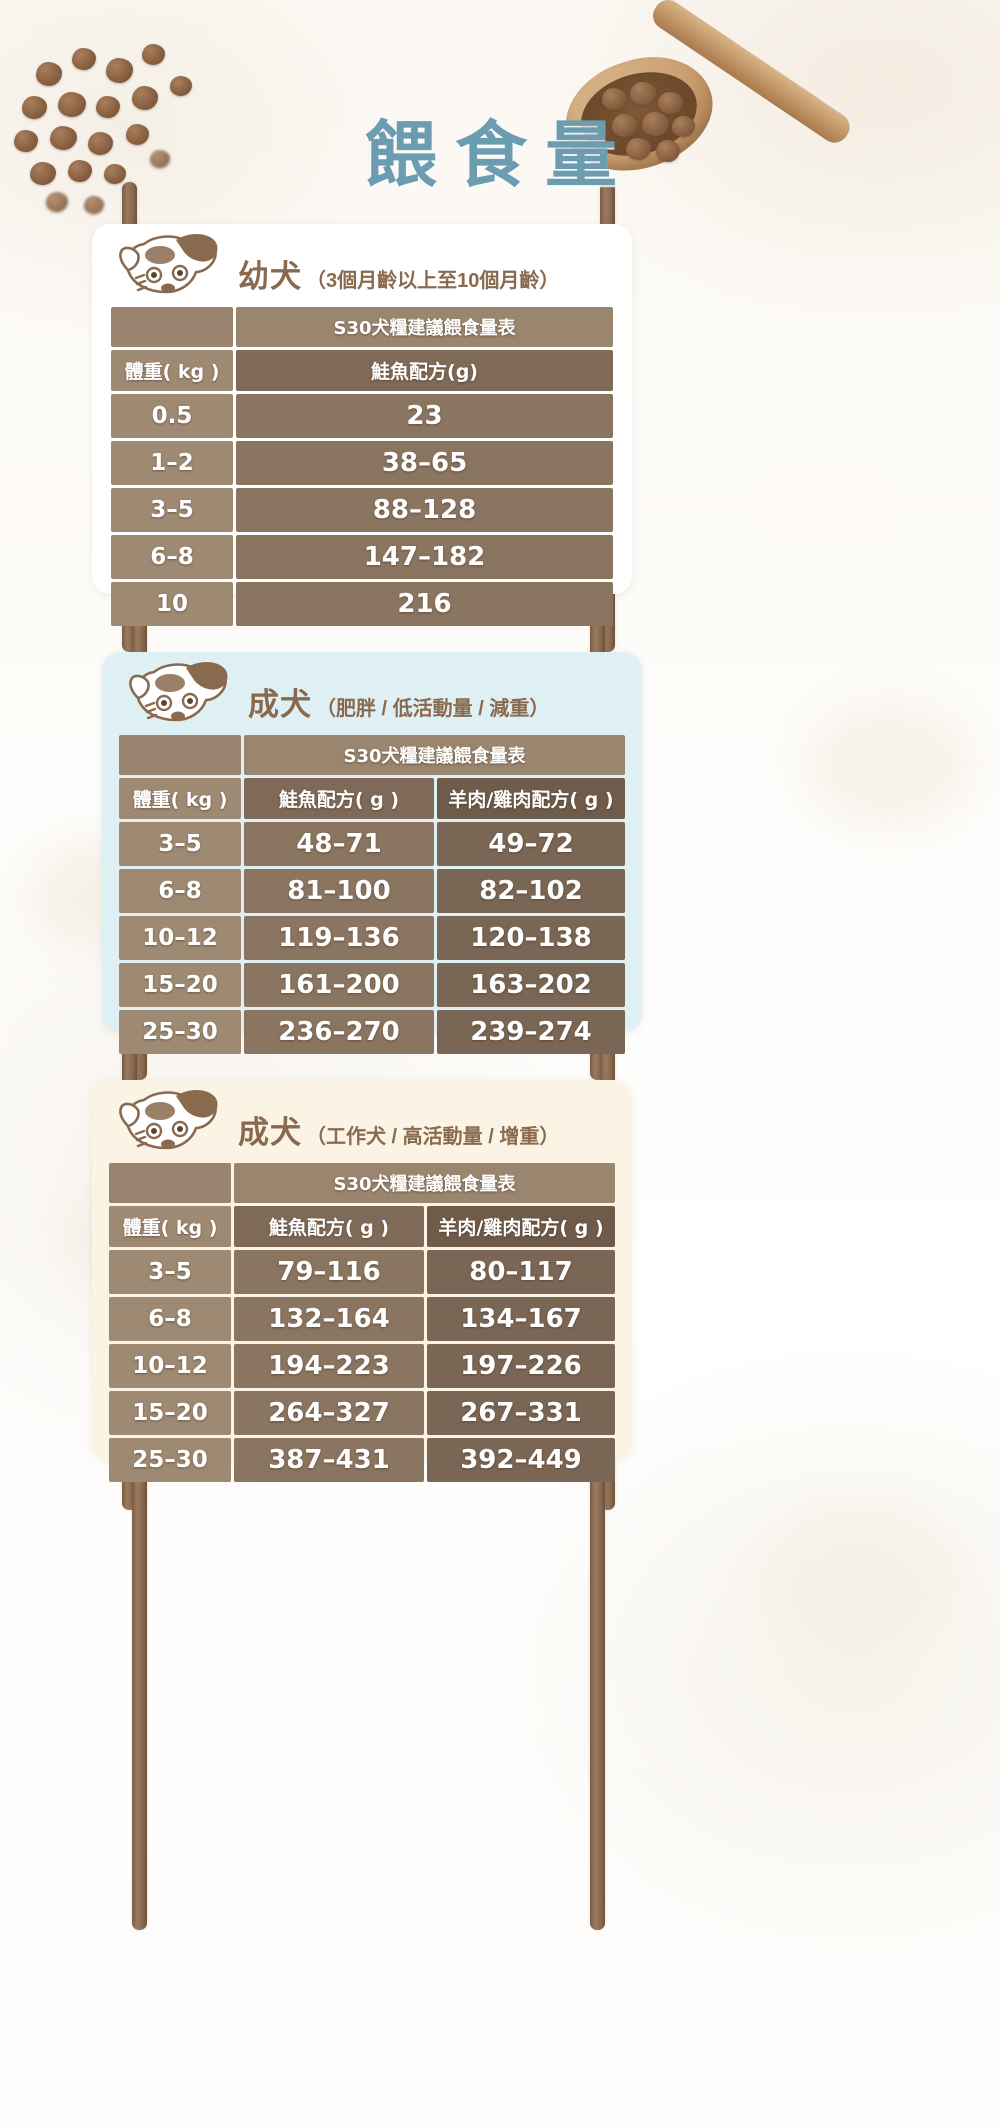 This screenshot has height=2128, width=1000. I want to click on cell-weight: 15–20, so click(179, 985).